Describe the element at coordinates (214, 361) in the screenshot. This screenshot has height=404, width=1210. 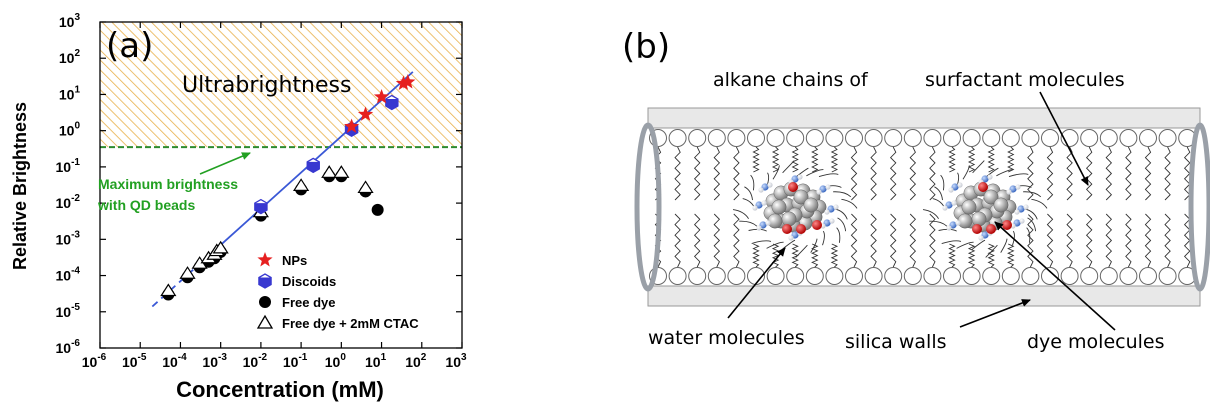
I see `x-tick-label: 10⁻³` at that location.